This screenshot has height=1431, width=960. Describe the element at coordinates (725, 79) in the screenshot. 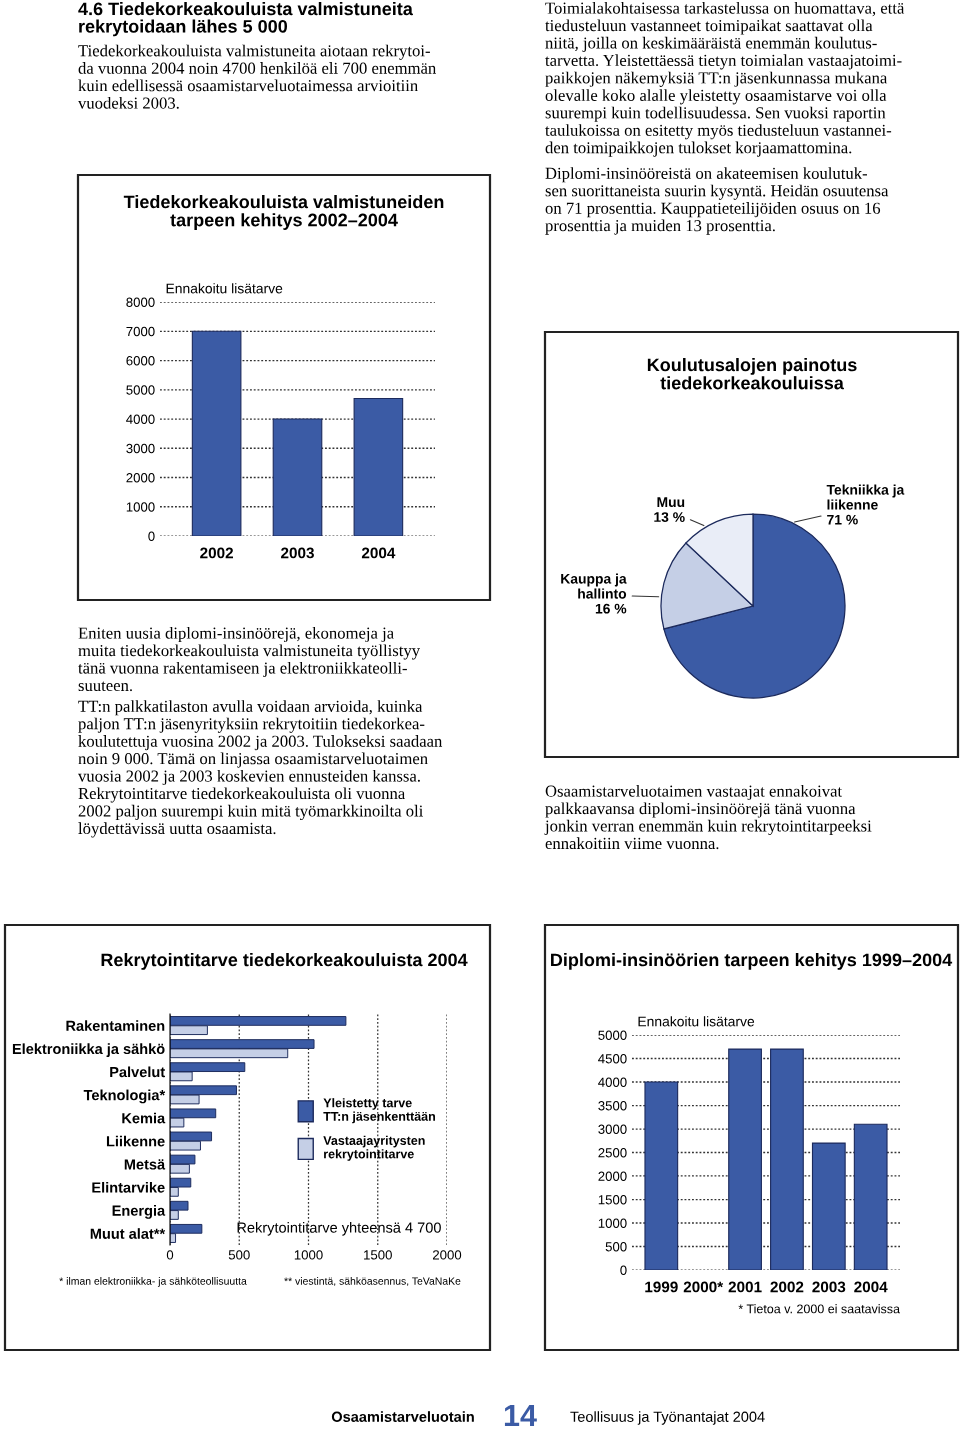

I see `text: Toimialakohtaisessa tarkastelussa on huomattava, että tiedusteluun vastanneet toimipaikat saattavat olla niitä, joilla on keskimääräistä enemmän koulutus- tarvetta. Yleistettäessä tietyn toimialan vastaajatoimi- paikkojen näkemyksiä TT:n jäsenkunnassa mukana olevalle koko alalle yleistetty osaamistarve voi olla suurempi kuin todellisuudessa. Sen vuoksi raportin taulukoissa on esitetty myös tiedusteluun vastannei- den toimipaikkojen tulokset korjaamattomina.` at that location.